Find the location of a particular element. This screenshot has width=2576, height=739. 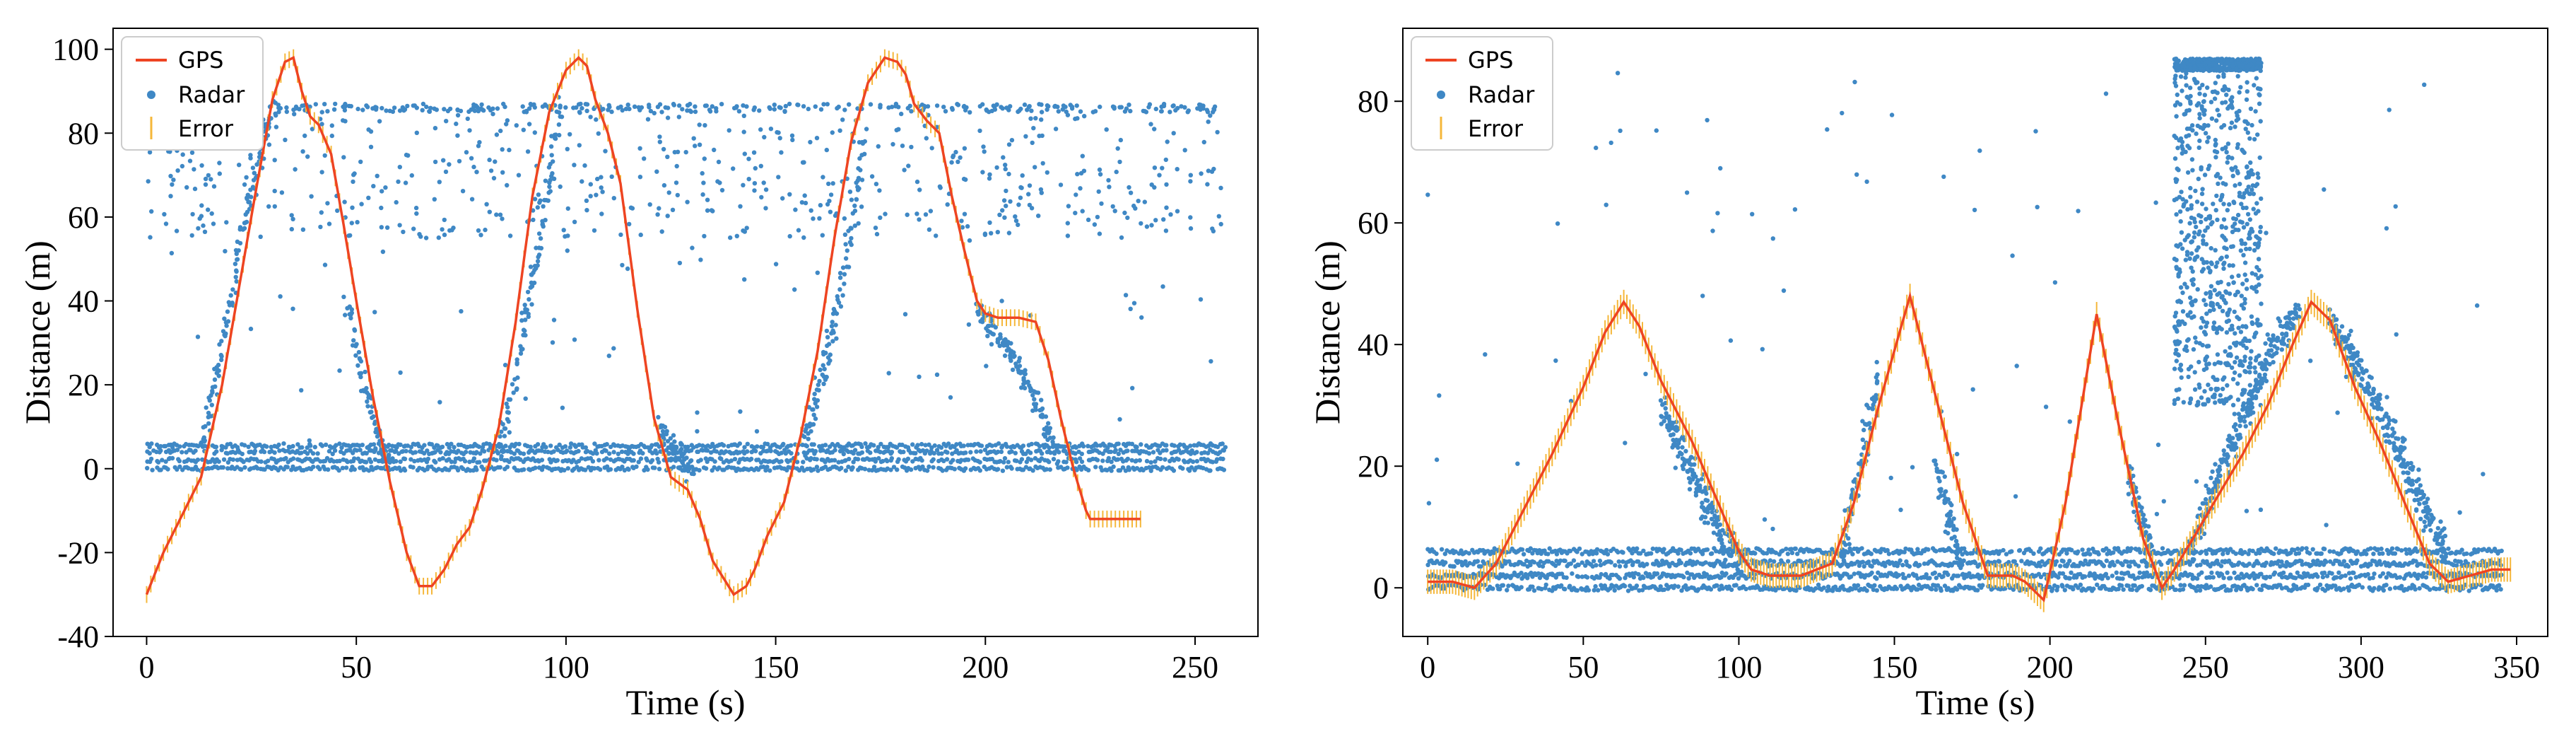

x-tick-label: 100 is located at coordinates (566, 668).